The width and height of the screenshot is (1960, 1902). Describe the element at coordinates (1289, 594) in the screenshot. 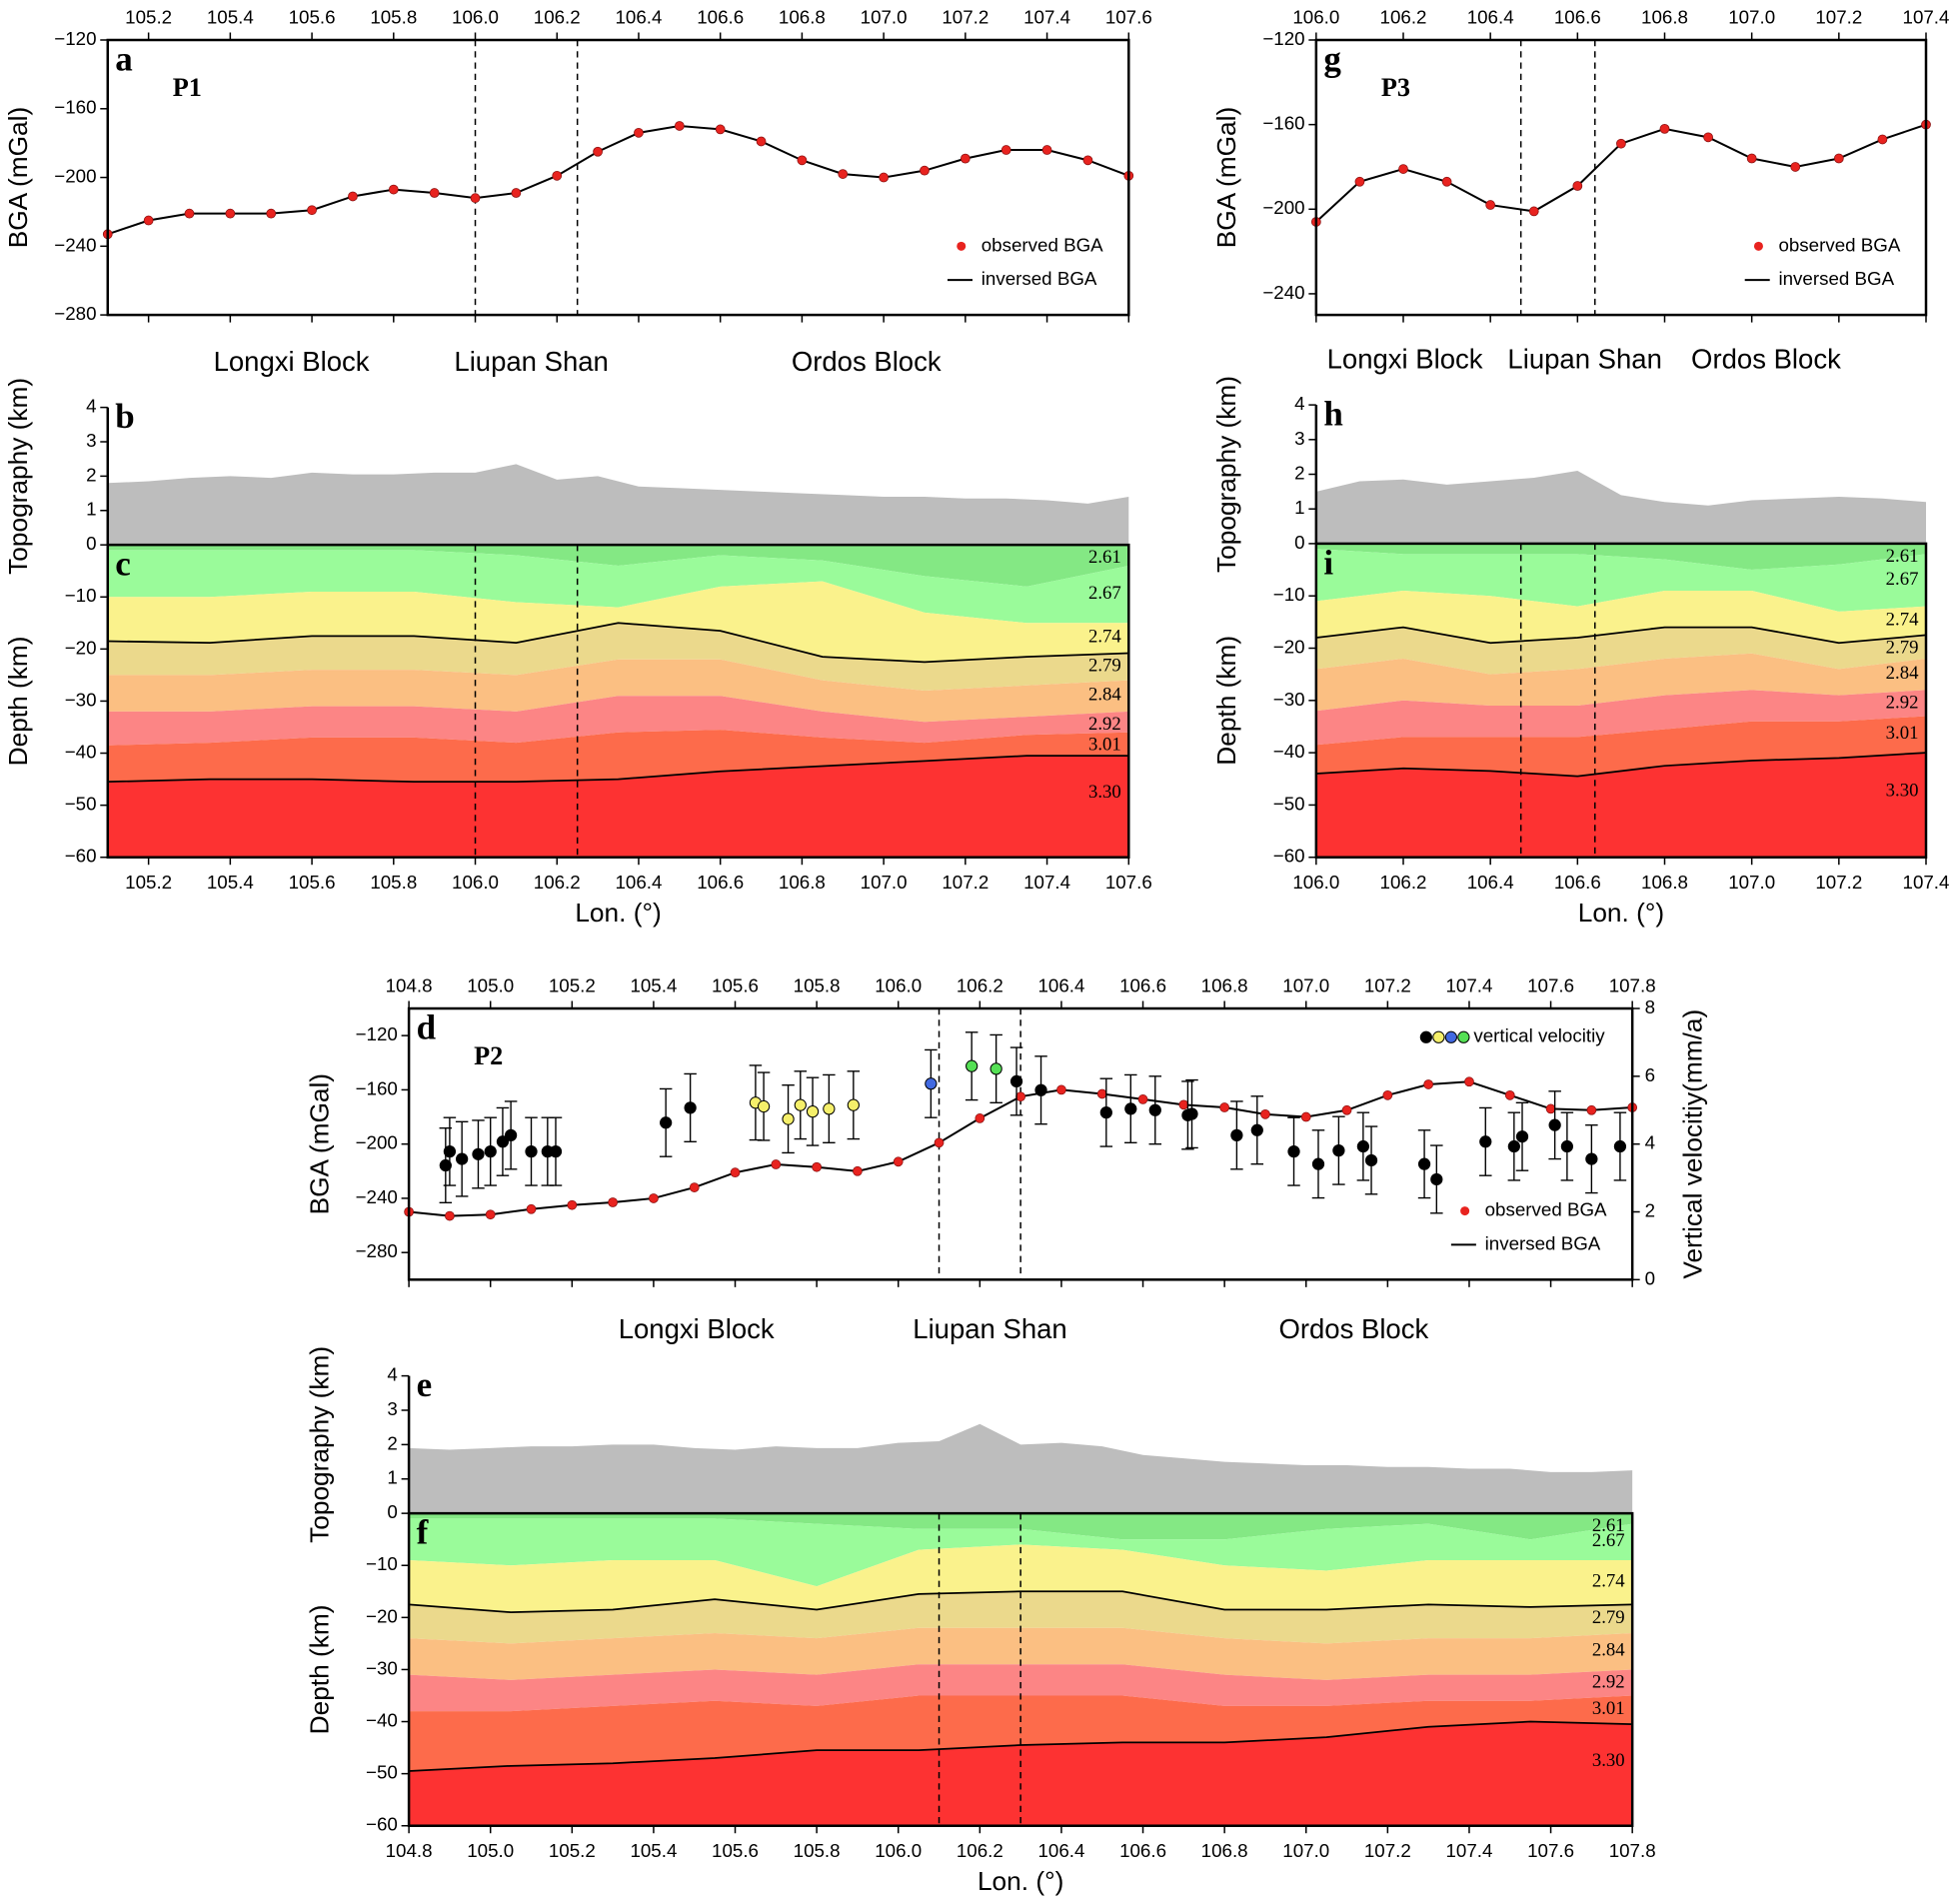

I see `y-tick-label: −10` at that location.